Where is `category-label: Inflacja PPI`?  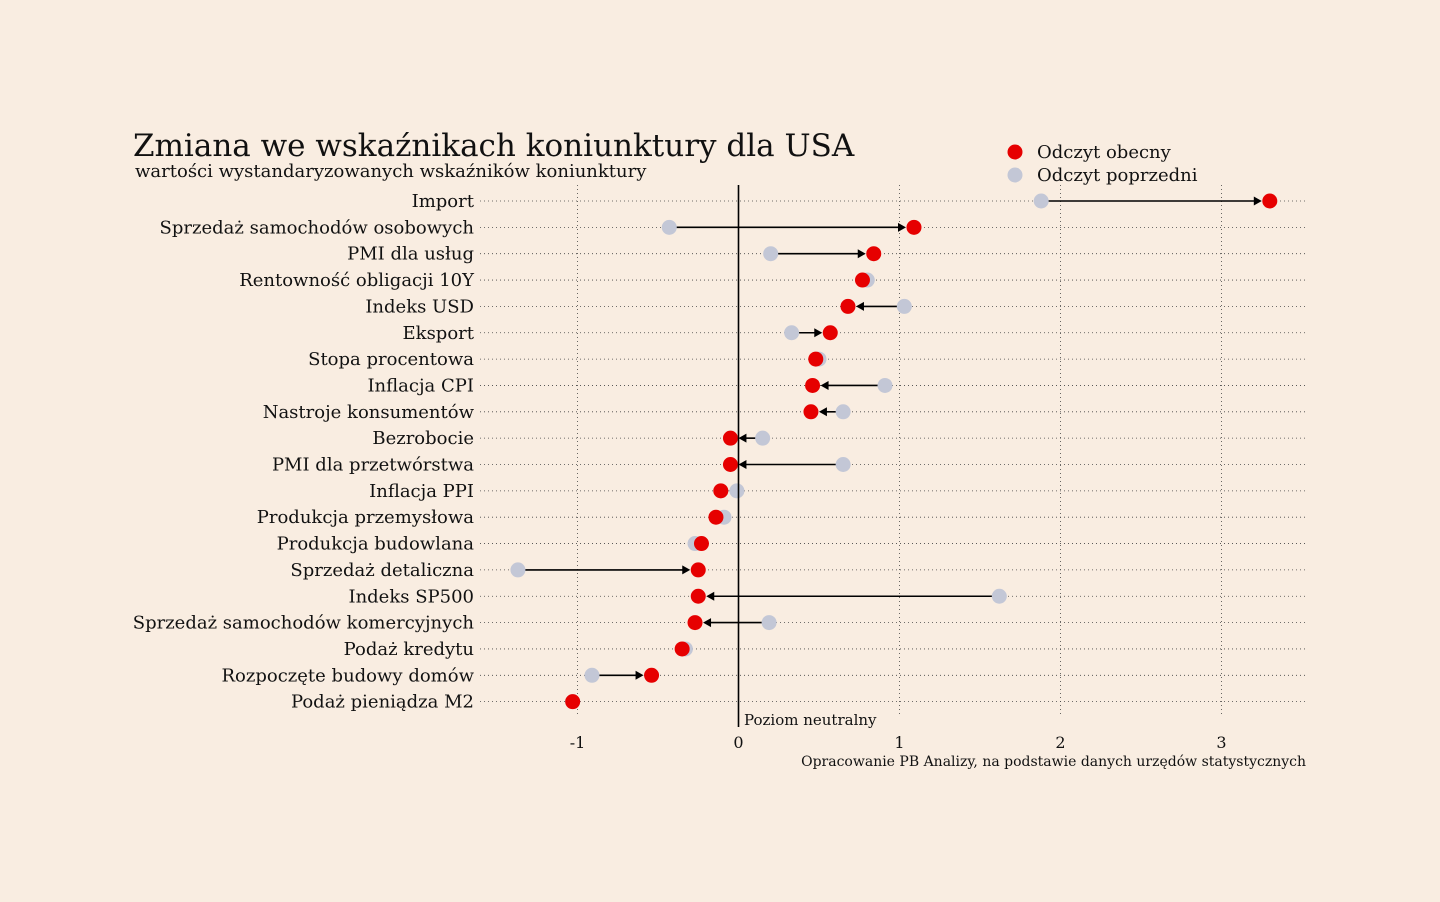 category-label: Inflacja PPI is located at coordinates (421, 491).